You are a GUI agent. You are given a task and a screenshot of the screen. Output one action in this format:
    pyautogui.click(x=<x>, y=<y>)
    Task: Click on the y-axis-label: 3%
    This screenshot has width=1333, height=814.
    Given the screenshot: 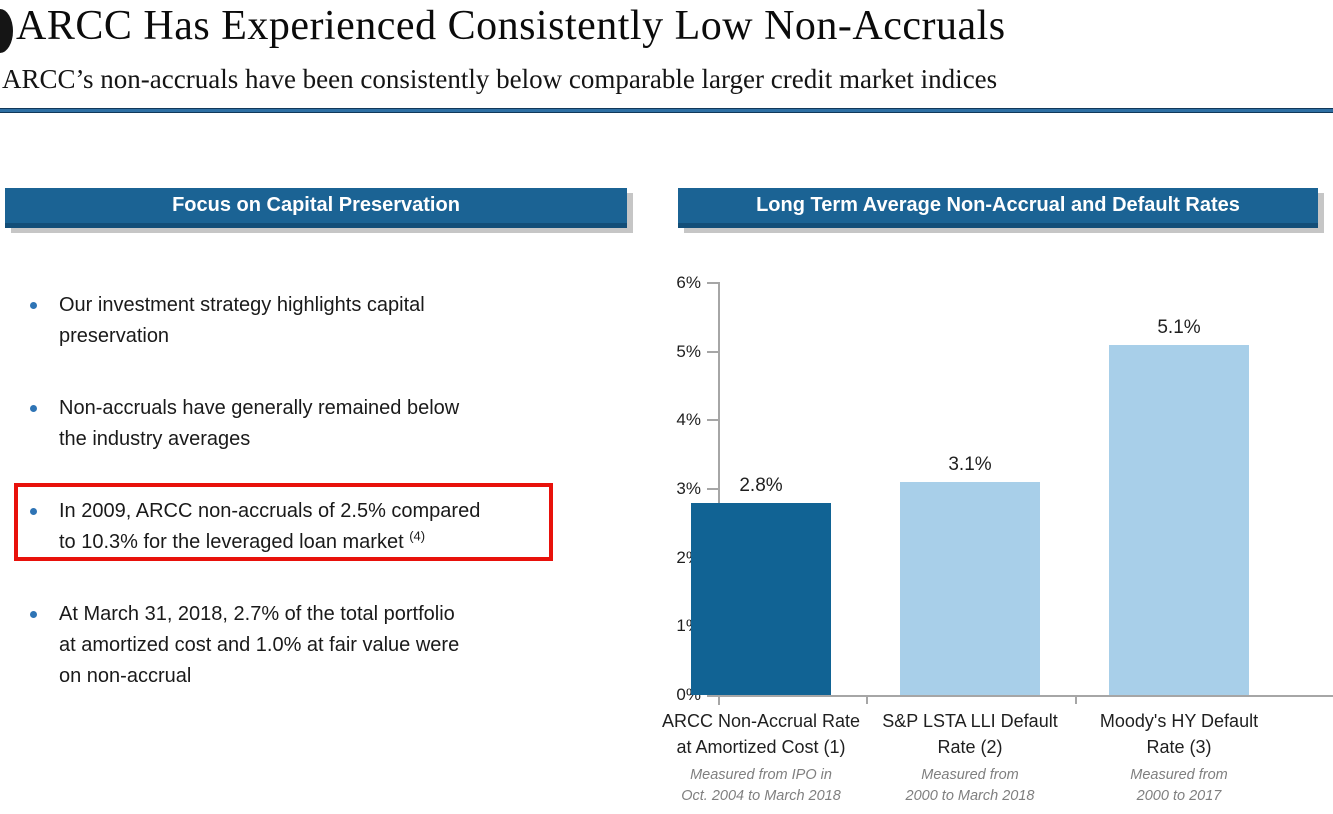 What is the action you would take?
    pyautogui.click(x=688, y=488)
    